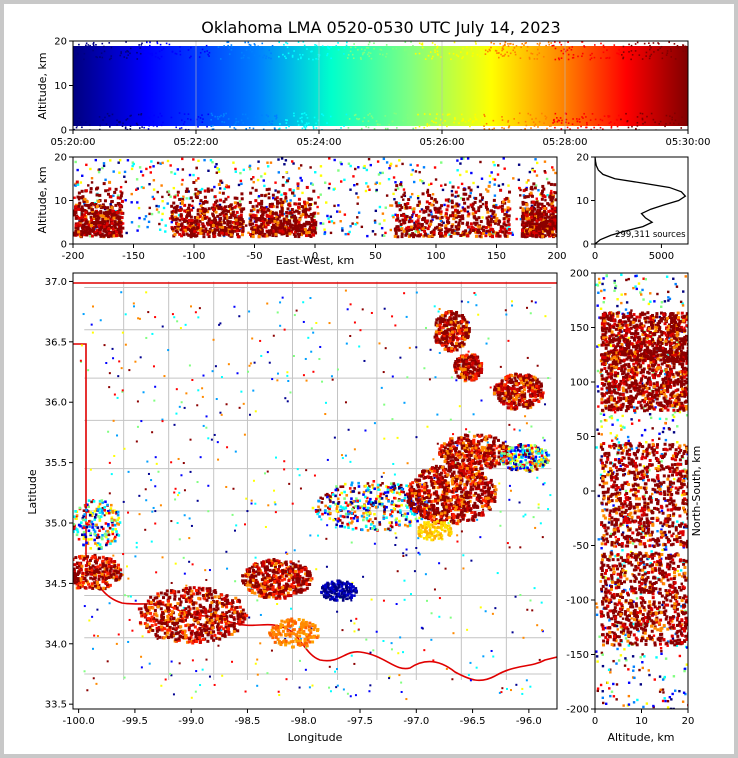 This screenshot has width=738, height=758. Describe the element at coordinates (315, 256) in the screenshot. I see `east-west-xtick-label: 0` at that location.